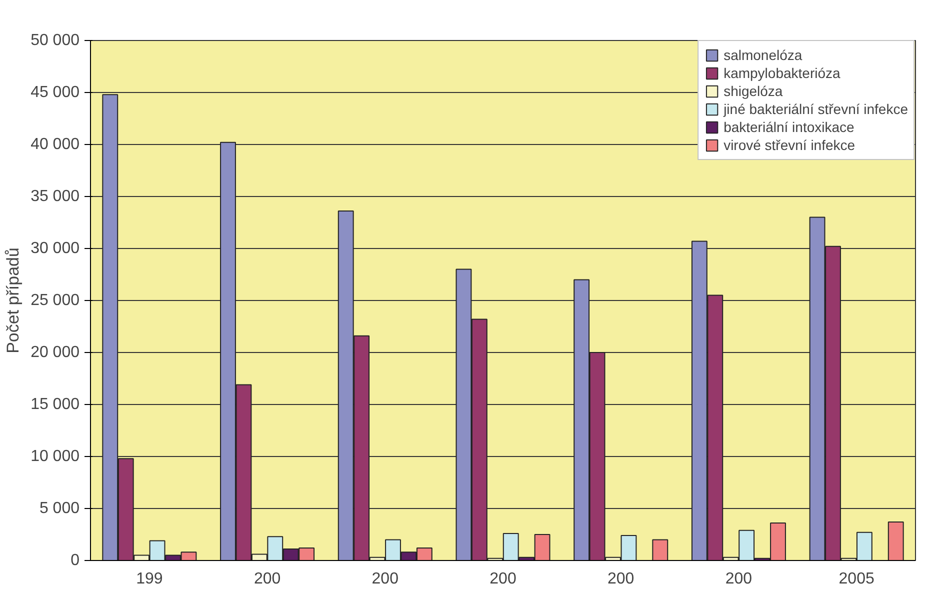 This screenshot has width=925, height=610. What do you see at coordinates (59, 508) in the screenshot?
I see `y-tick-label: 5 000` at bounding box center [59, 508].